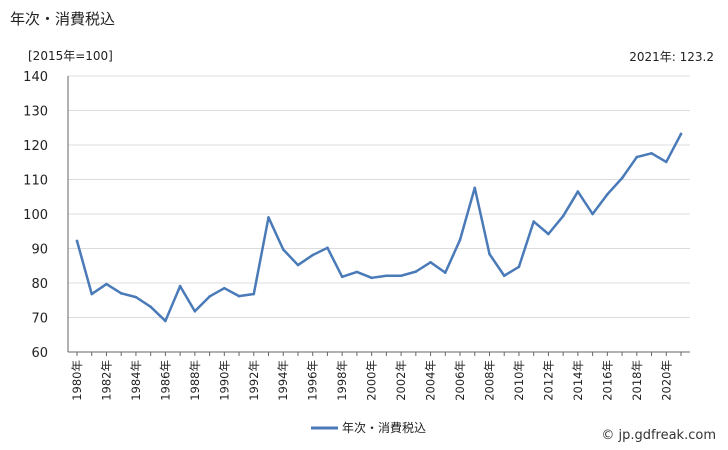 This screenshot has width=728, height=450. What do you see at coordinates (313, 380) in the screenshot?
I see `x-tick-label: 1996年` at bounding box center [313, 380].